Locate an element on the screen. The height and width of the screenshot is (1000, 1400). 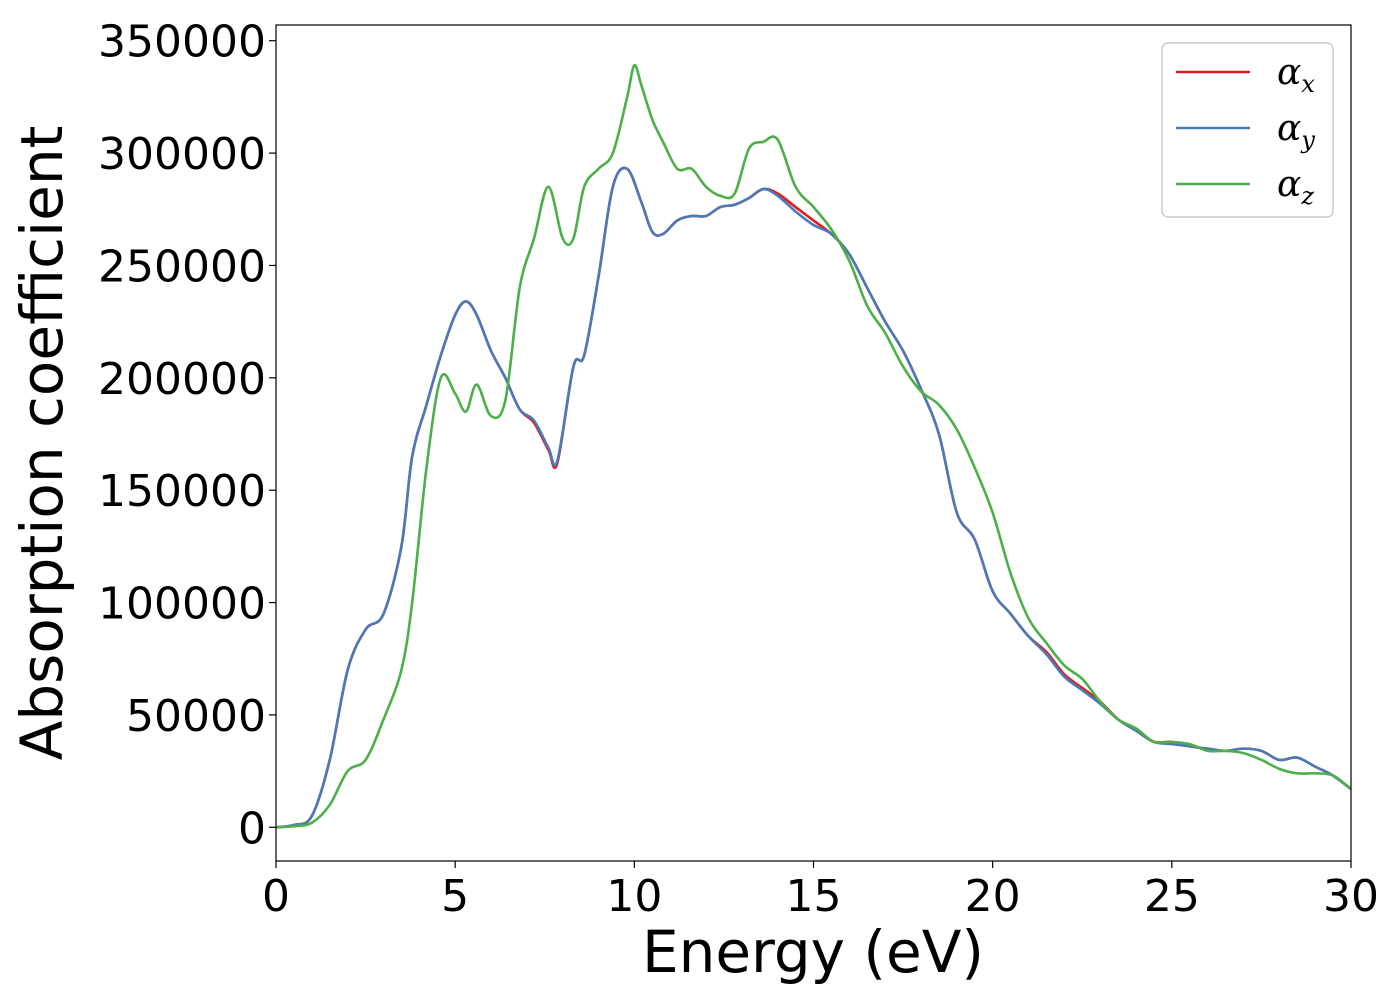
x-tick-label: 30 is located at coordinates (1351, 896).